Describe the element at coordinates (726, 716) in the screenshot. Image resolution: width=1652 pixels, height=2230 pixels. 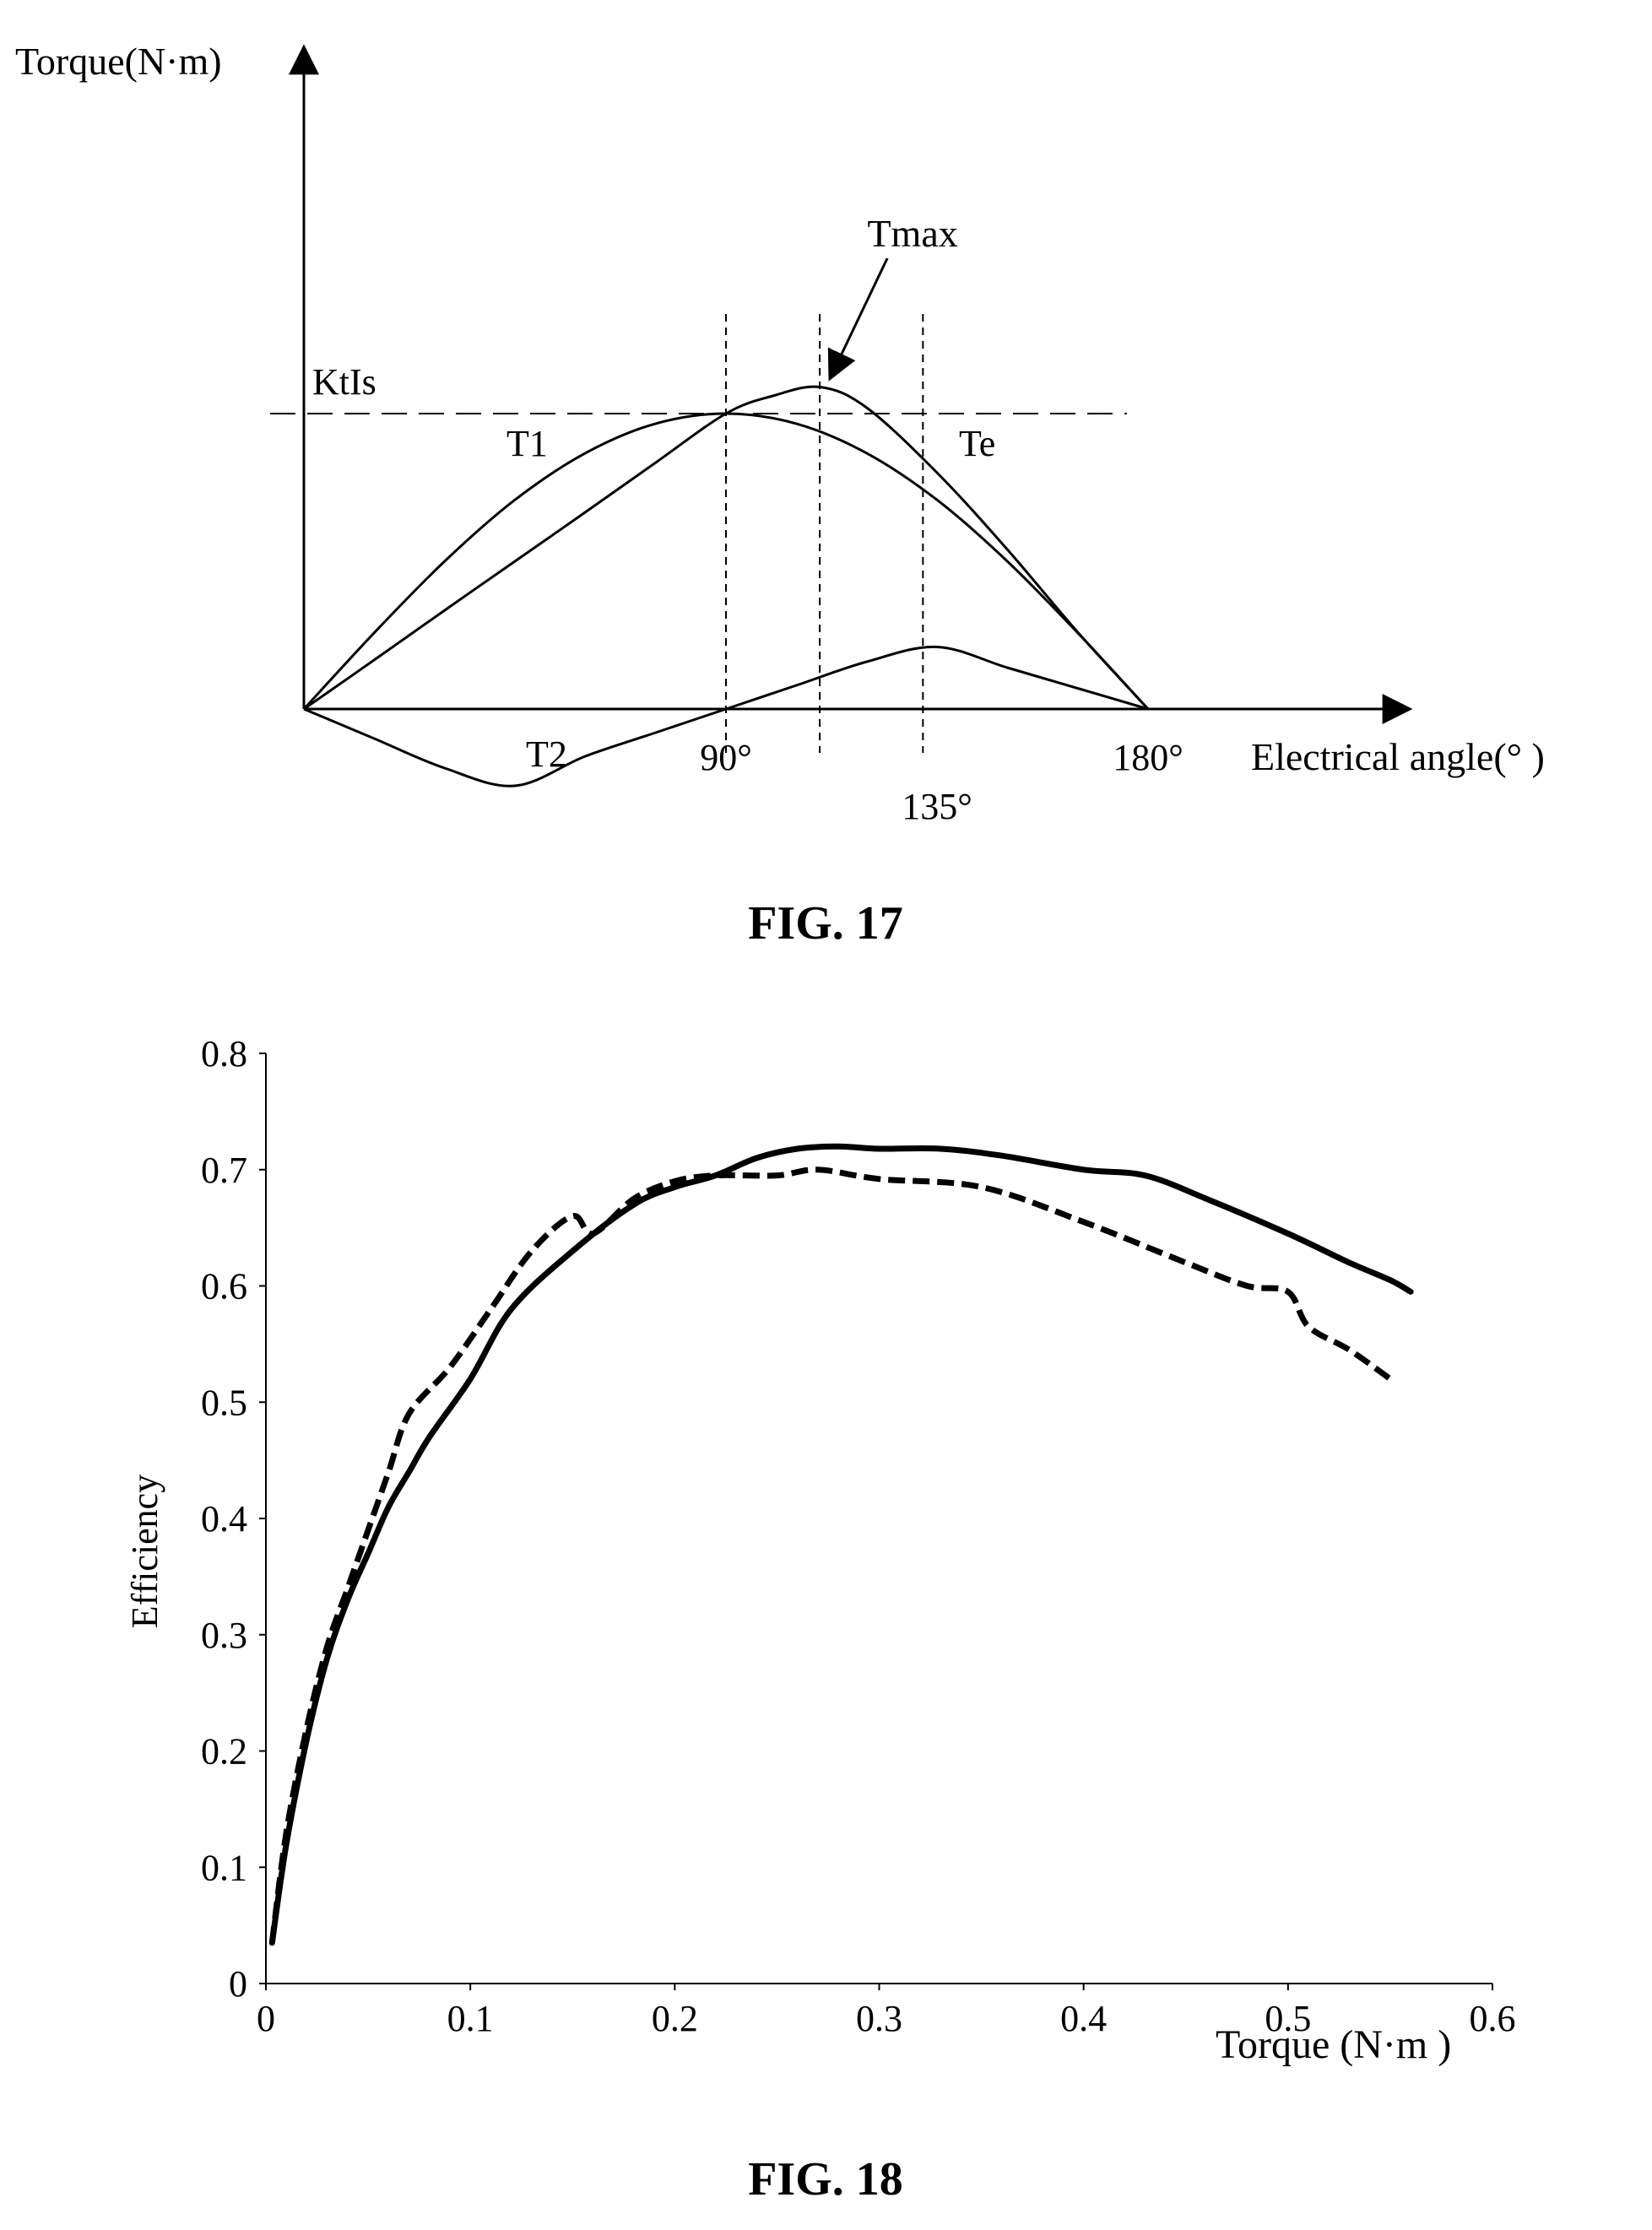
I see `fig17-series-line-t2` at that location.